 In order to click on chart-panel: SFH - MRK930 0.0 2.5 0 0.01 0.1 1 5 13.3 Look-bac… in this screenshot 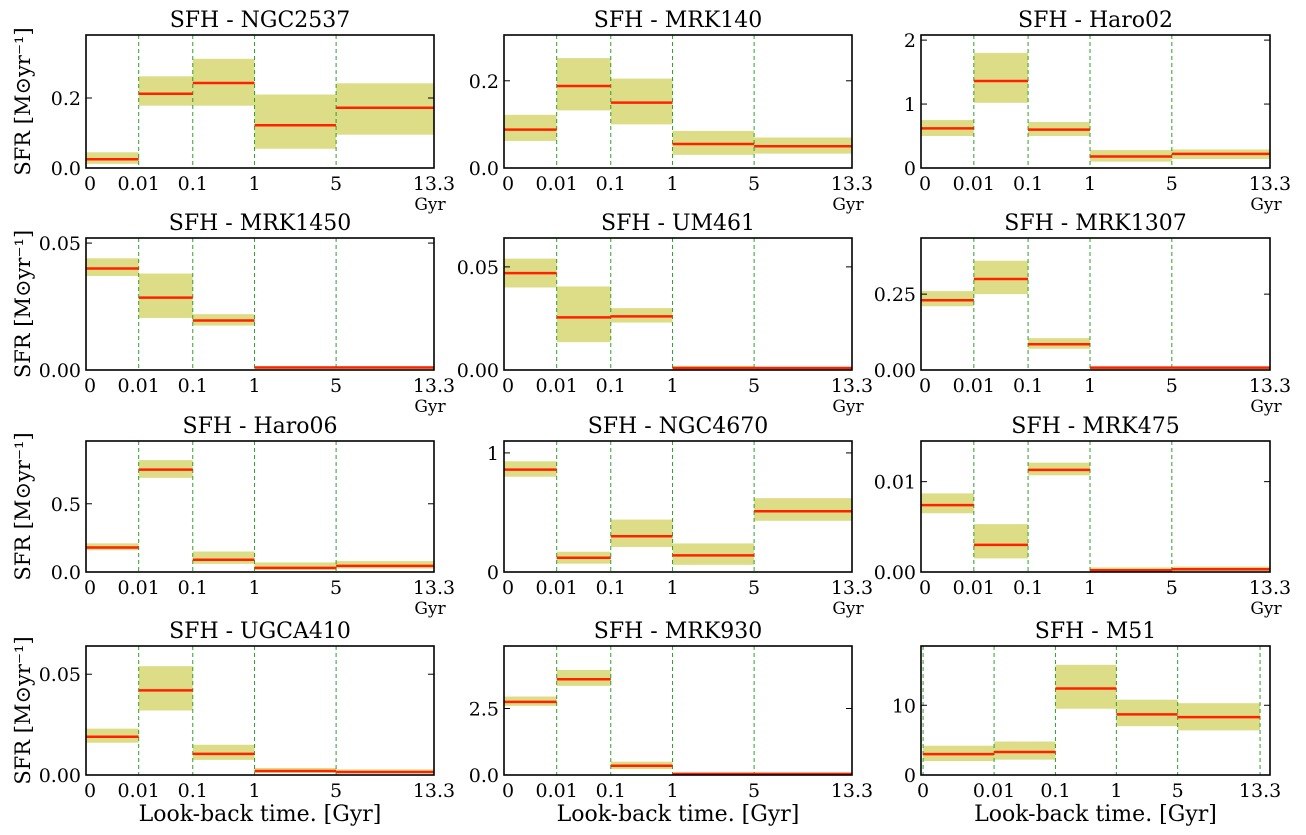, I will do `click(671, 723)`.